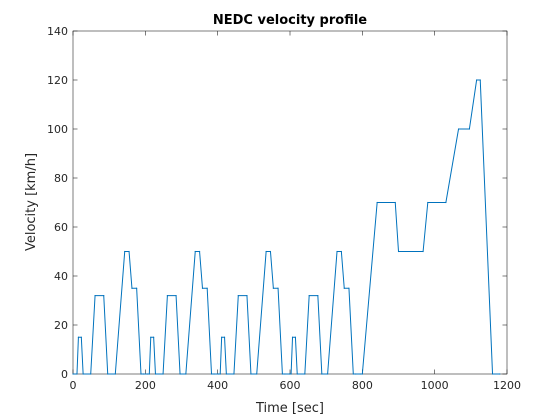 The height and width of the screenshot is (420, 560). Describe the element at coordinates (61, 178) in the screenshot. I see `y-tick-label: 80` at that location.